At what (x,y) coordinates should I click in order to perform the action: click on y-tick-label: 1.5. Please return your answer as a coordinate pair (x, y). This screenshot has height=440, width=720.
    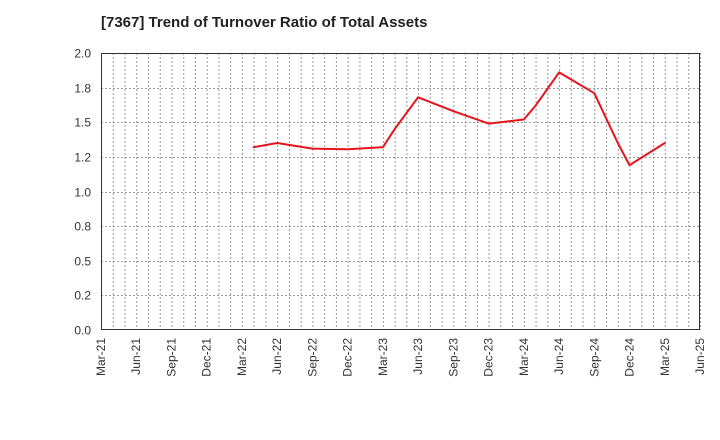
    Looking at the image, I should click on (82, 123).